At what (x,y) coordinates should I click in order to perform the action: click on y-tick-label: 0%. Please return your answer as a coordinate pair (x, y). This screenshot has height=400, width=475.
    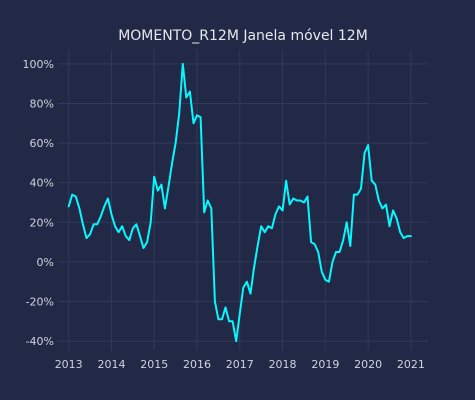
    Looking at the image, I should click on (45, 262).